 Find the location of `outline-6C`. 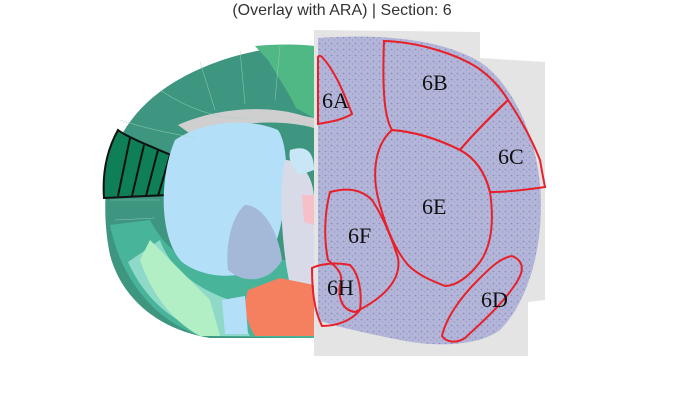

outline-6C is located at coordinates (502, 146).